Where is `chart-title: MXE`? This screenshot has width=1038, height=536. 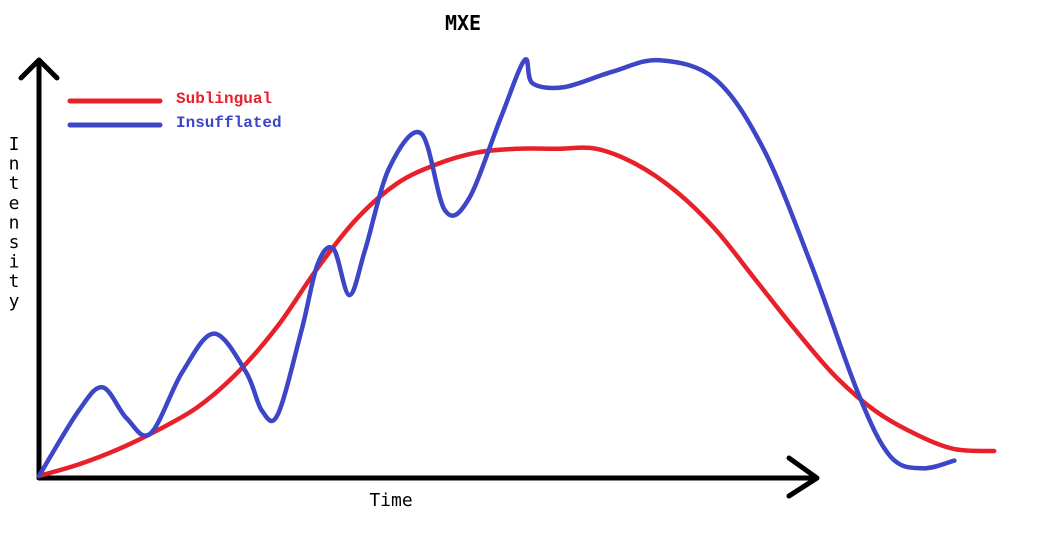
chart-title: MXE is located at coordinates (463, 23).